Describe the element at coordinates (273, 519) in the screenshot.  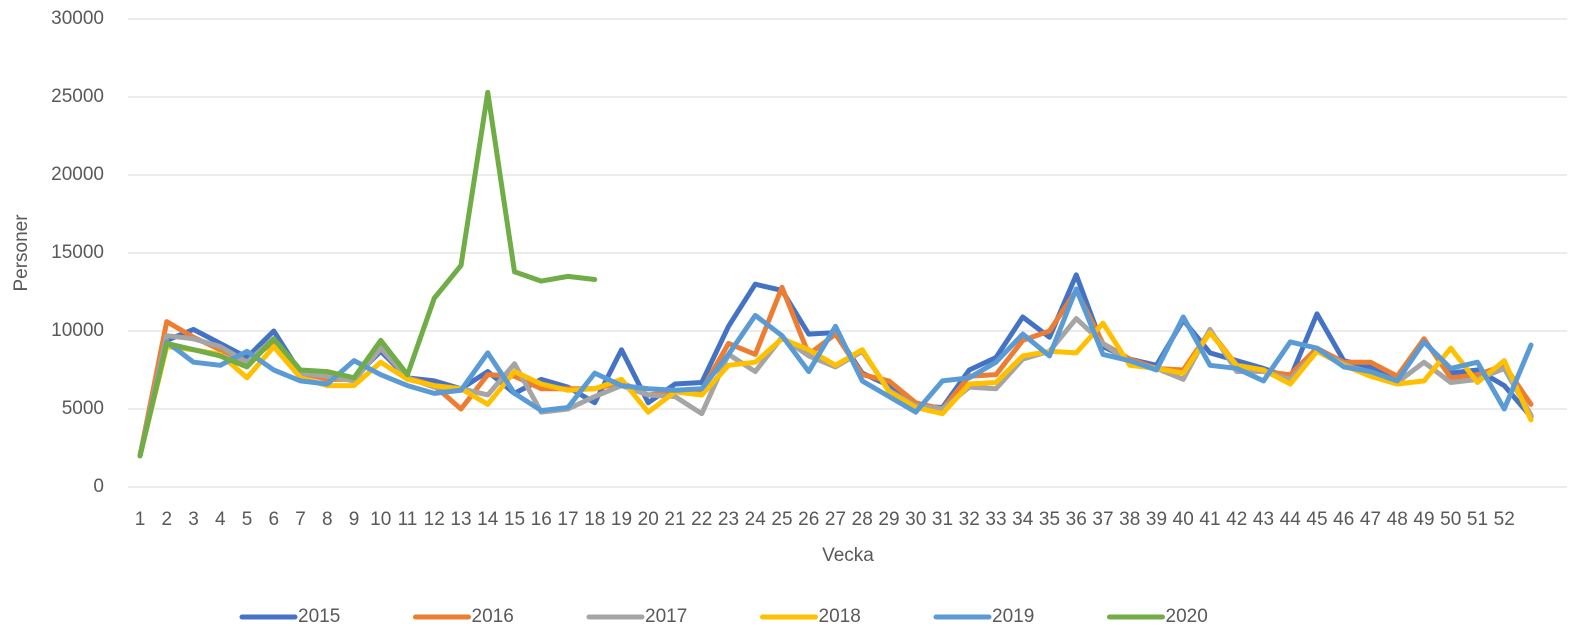
I see `x-tick-label: 6` at that location.